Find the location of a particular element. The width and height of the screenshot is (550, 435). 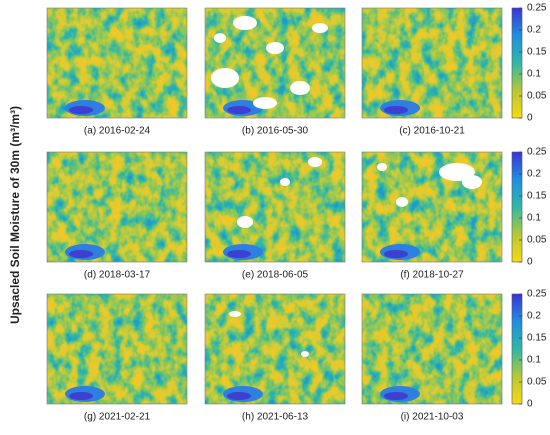

panel-caption: (h) 2021-06-13 is located at coordinates (275, 417).